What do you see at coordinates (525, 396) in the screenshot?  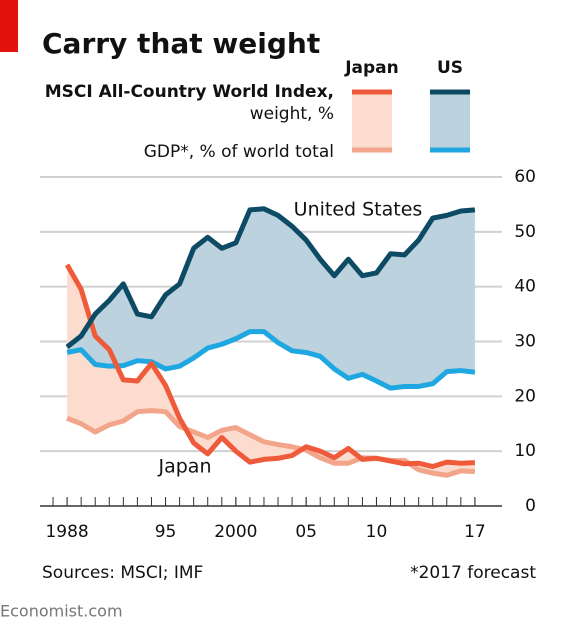 I see `y-tick-label: 20` at bounding box center [525, 396].